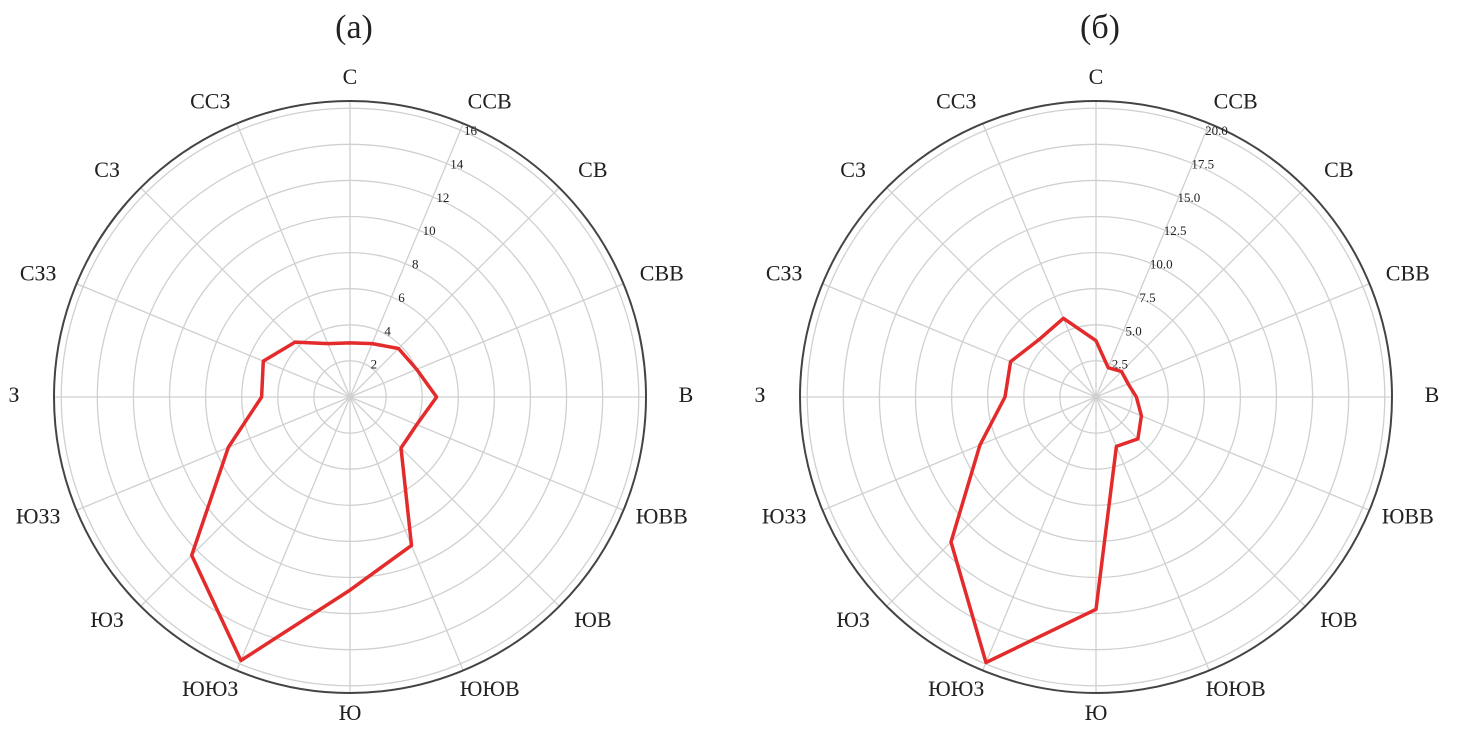  What do you see at coordinates (429, 230) in the screenshot?
I see `r-tick-label: 10` at bounding box center [429, 230].